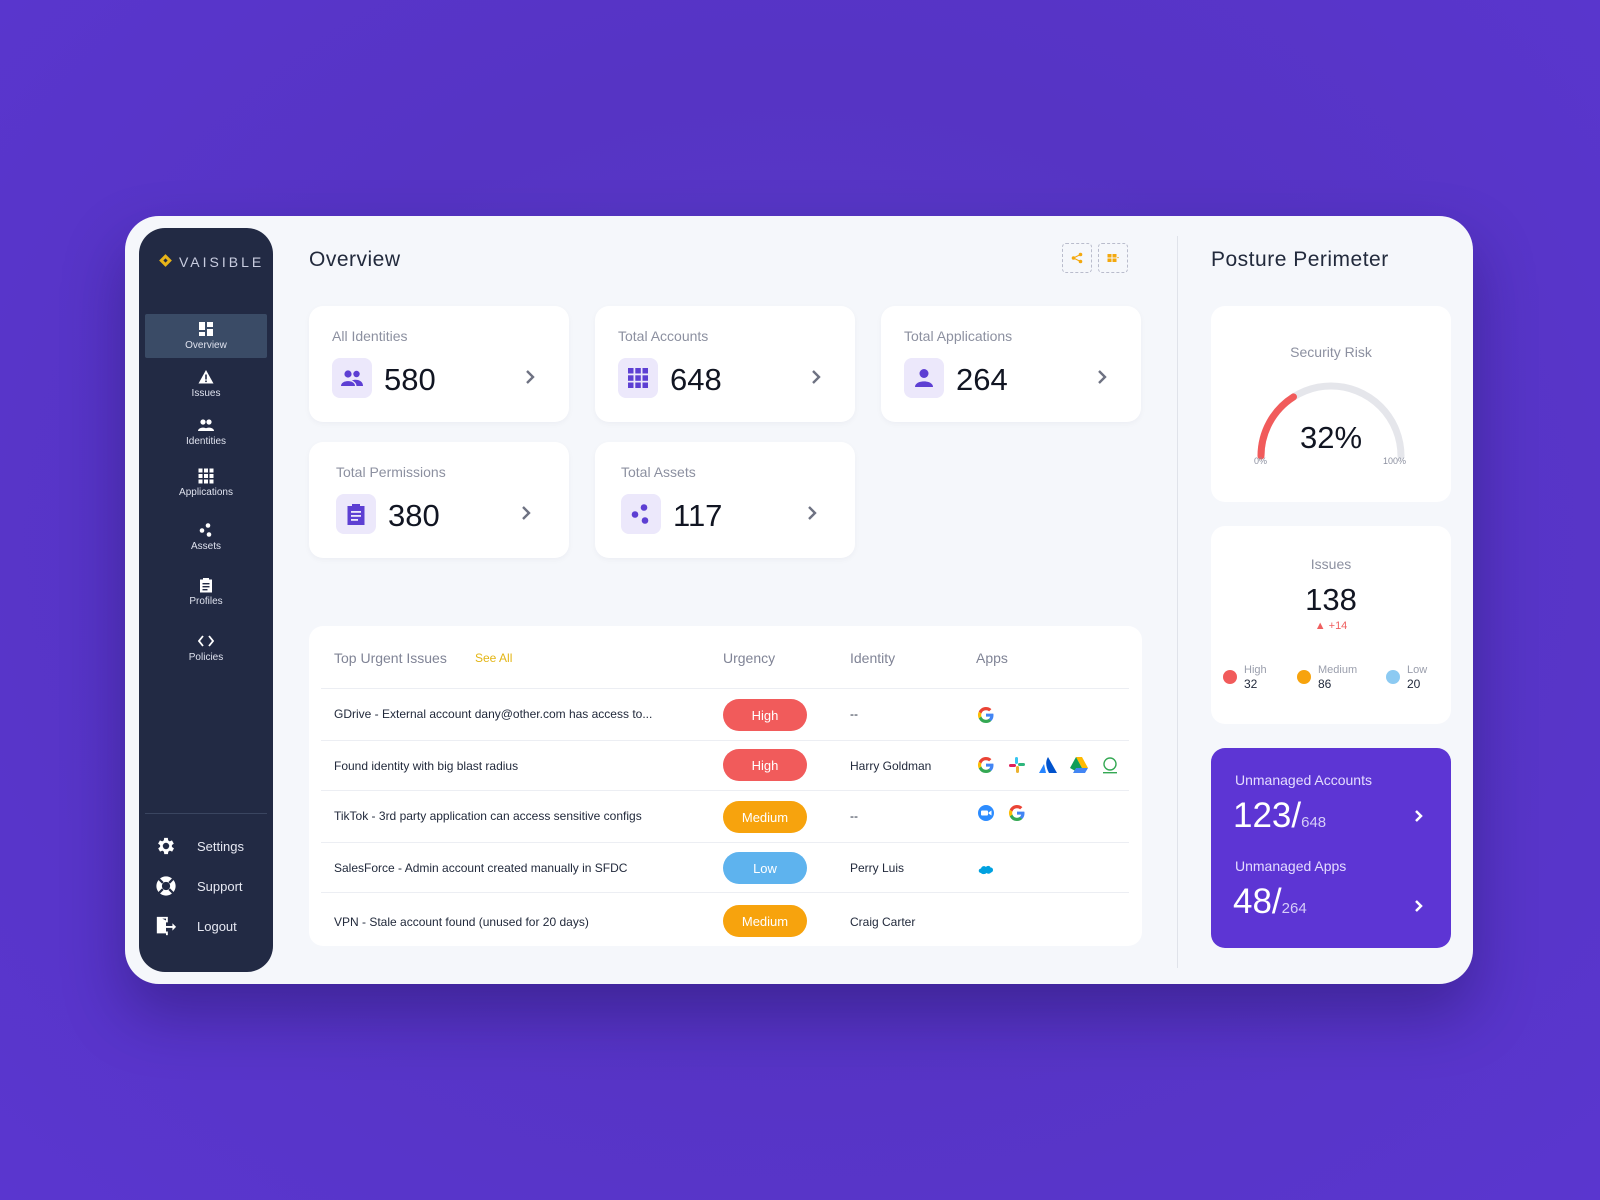  Describe the element at coordinates (210, 926) in the screenshot. I see `sidebar-item-logout: Logout` at that location.